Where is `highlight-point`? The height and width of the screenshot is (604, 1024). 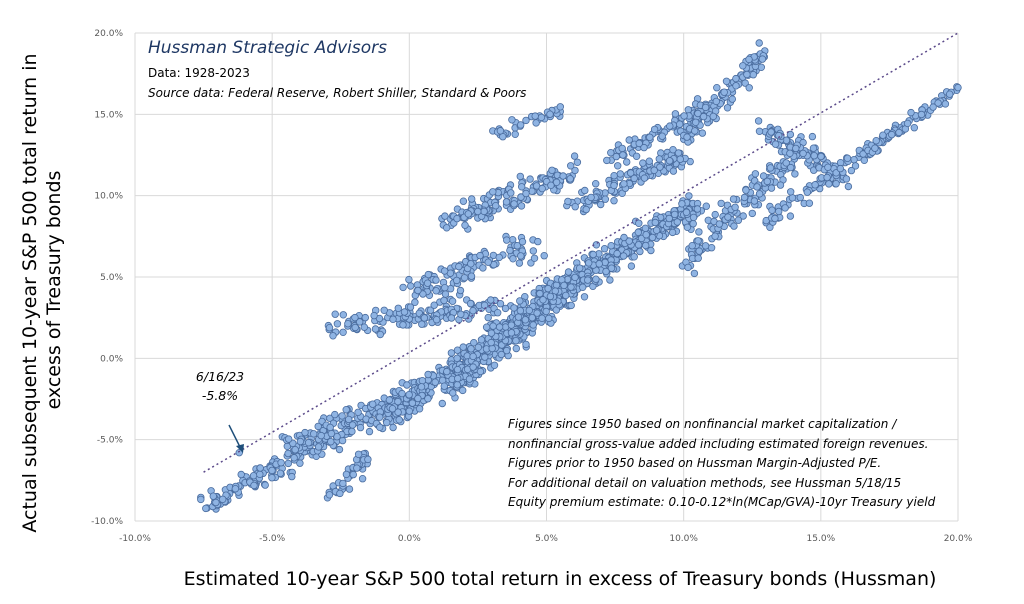 highlight-point is located at coordinates (239, 452).